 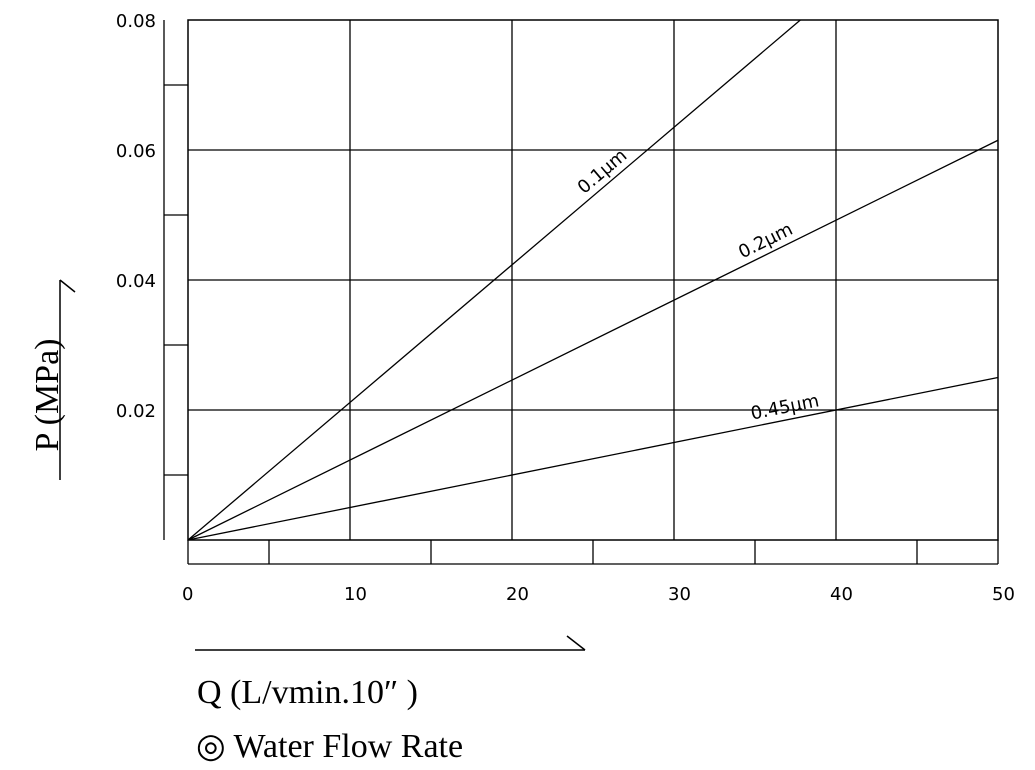 I want to click on x-tick-label: 0, so click(x=187, y=594).